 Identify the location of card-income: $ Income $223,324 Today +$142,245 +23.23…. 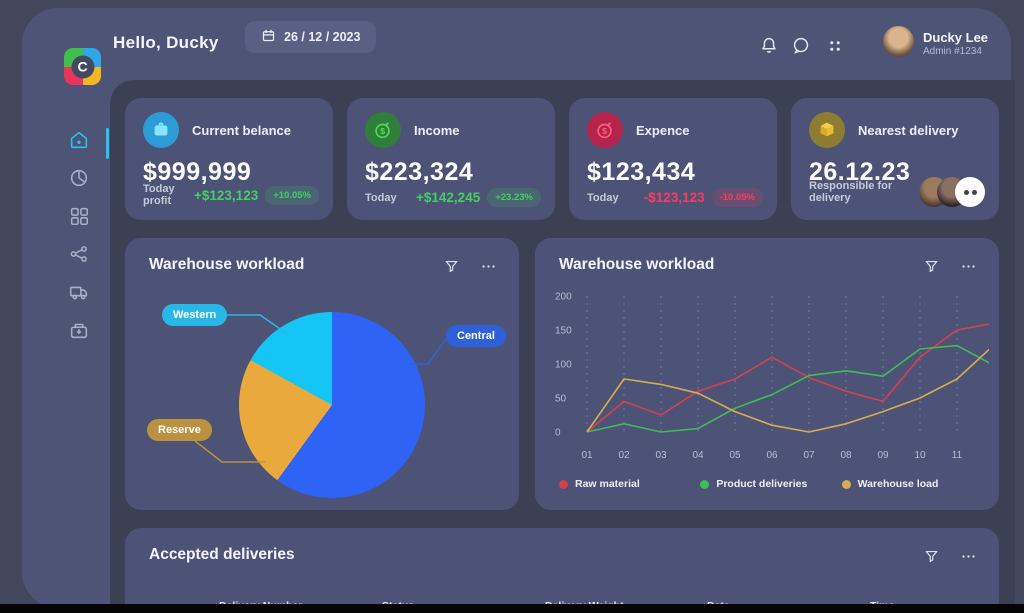
(451, 159).